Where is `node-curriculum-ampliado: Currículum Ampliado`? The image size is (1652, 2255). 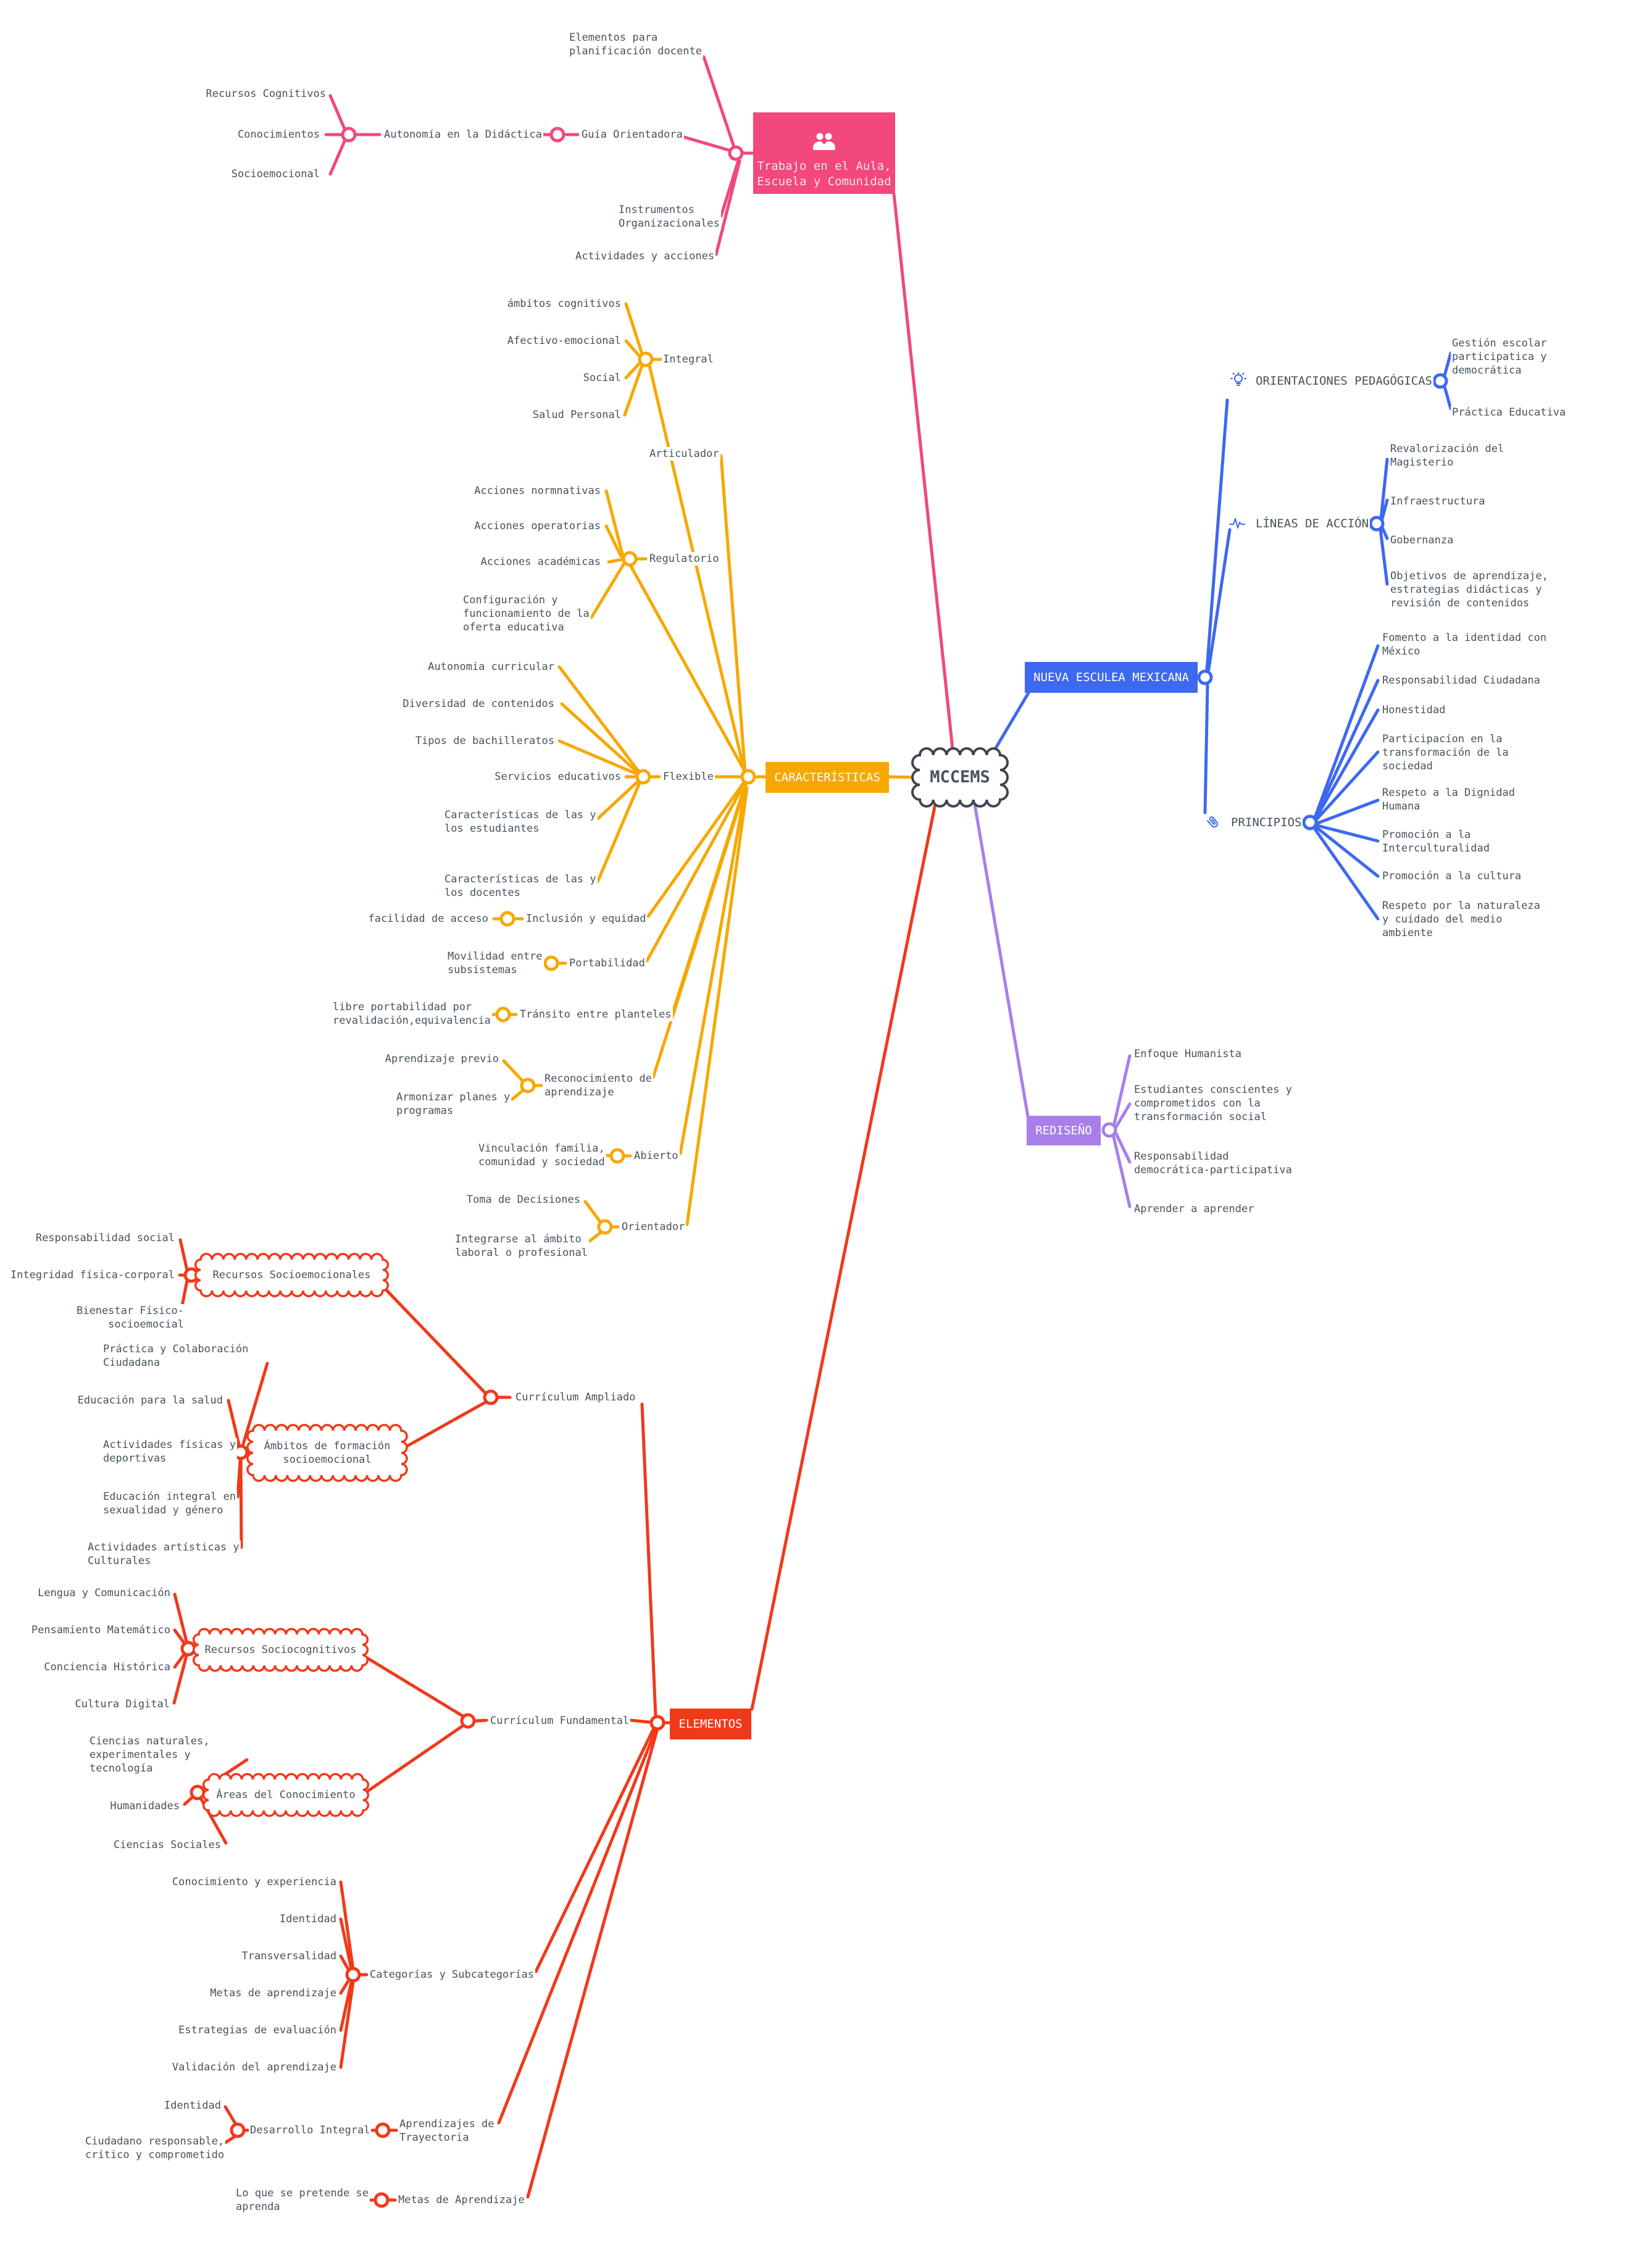
node-curriculum-ampliado: Currículum Ampliado is located at coordinates (576, 1398).